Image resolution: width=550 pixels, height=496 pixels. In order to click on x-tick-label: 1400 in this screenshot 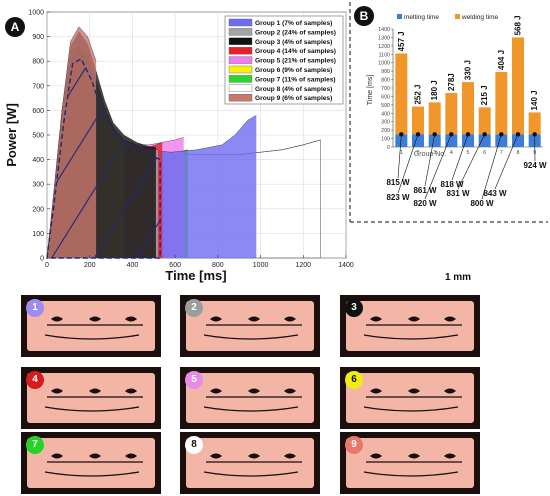, I will do `click(346, 265)`.